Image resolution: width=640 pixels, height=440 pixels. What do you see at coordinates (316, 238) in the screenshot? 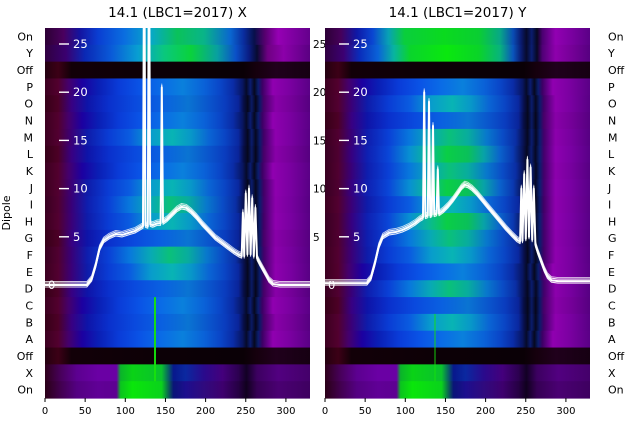
I see `y-tick-label-right: 5` at bounding box center [316, 238].